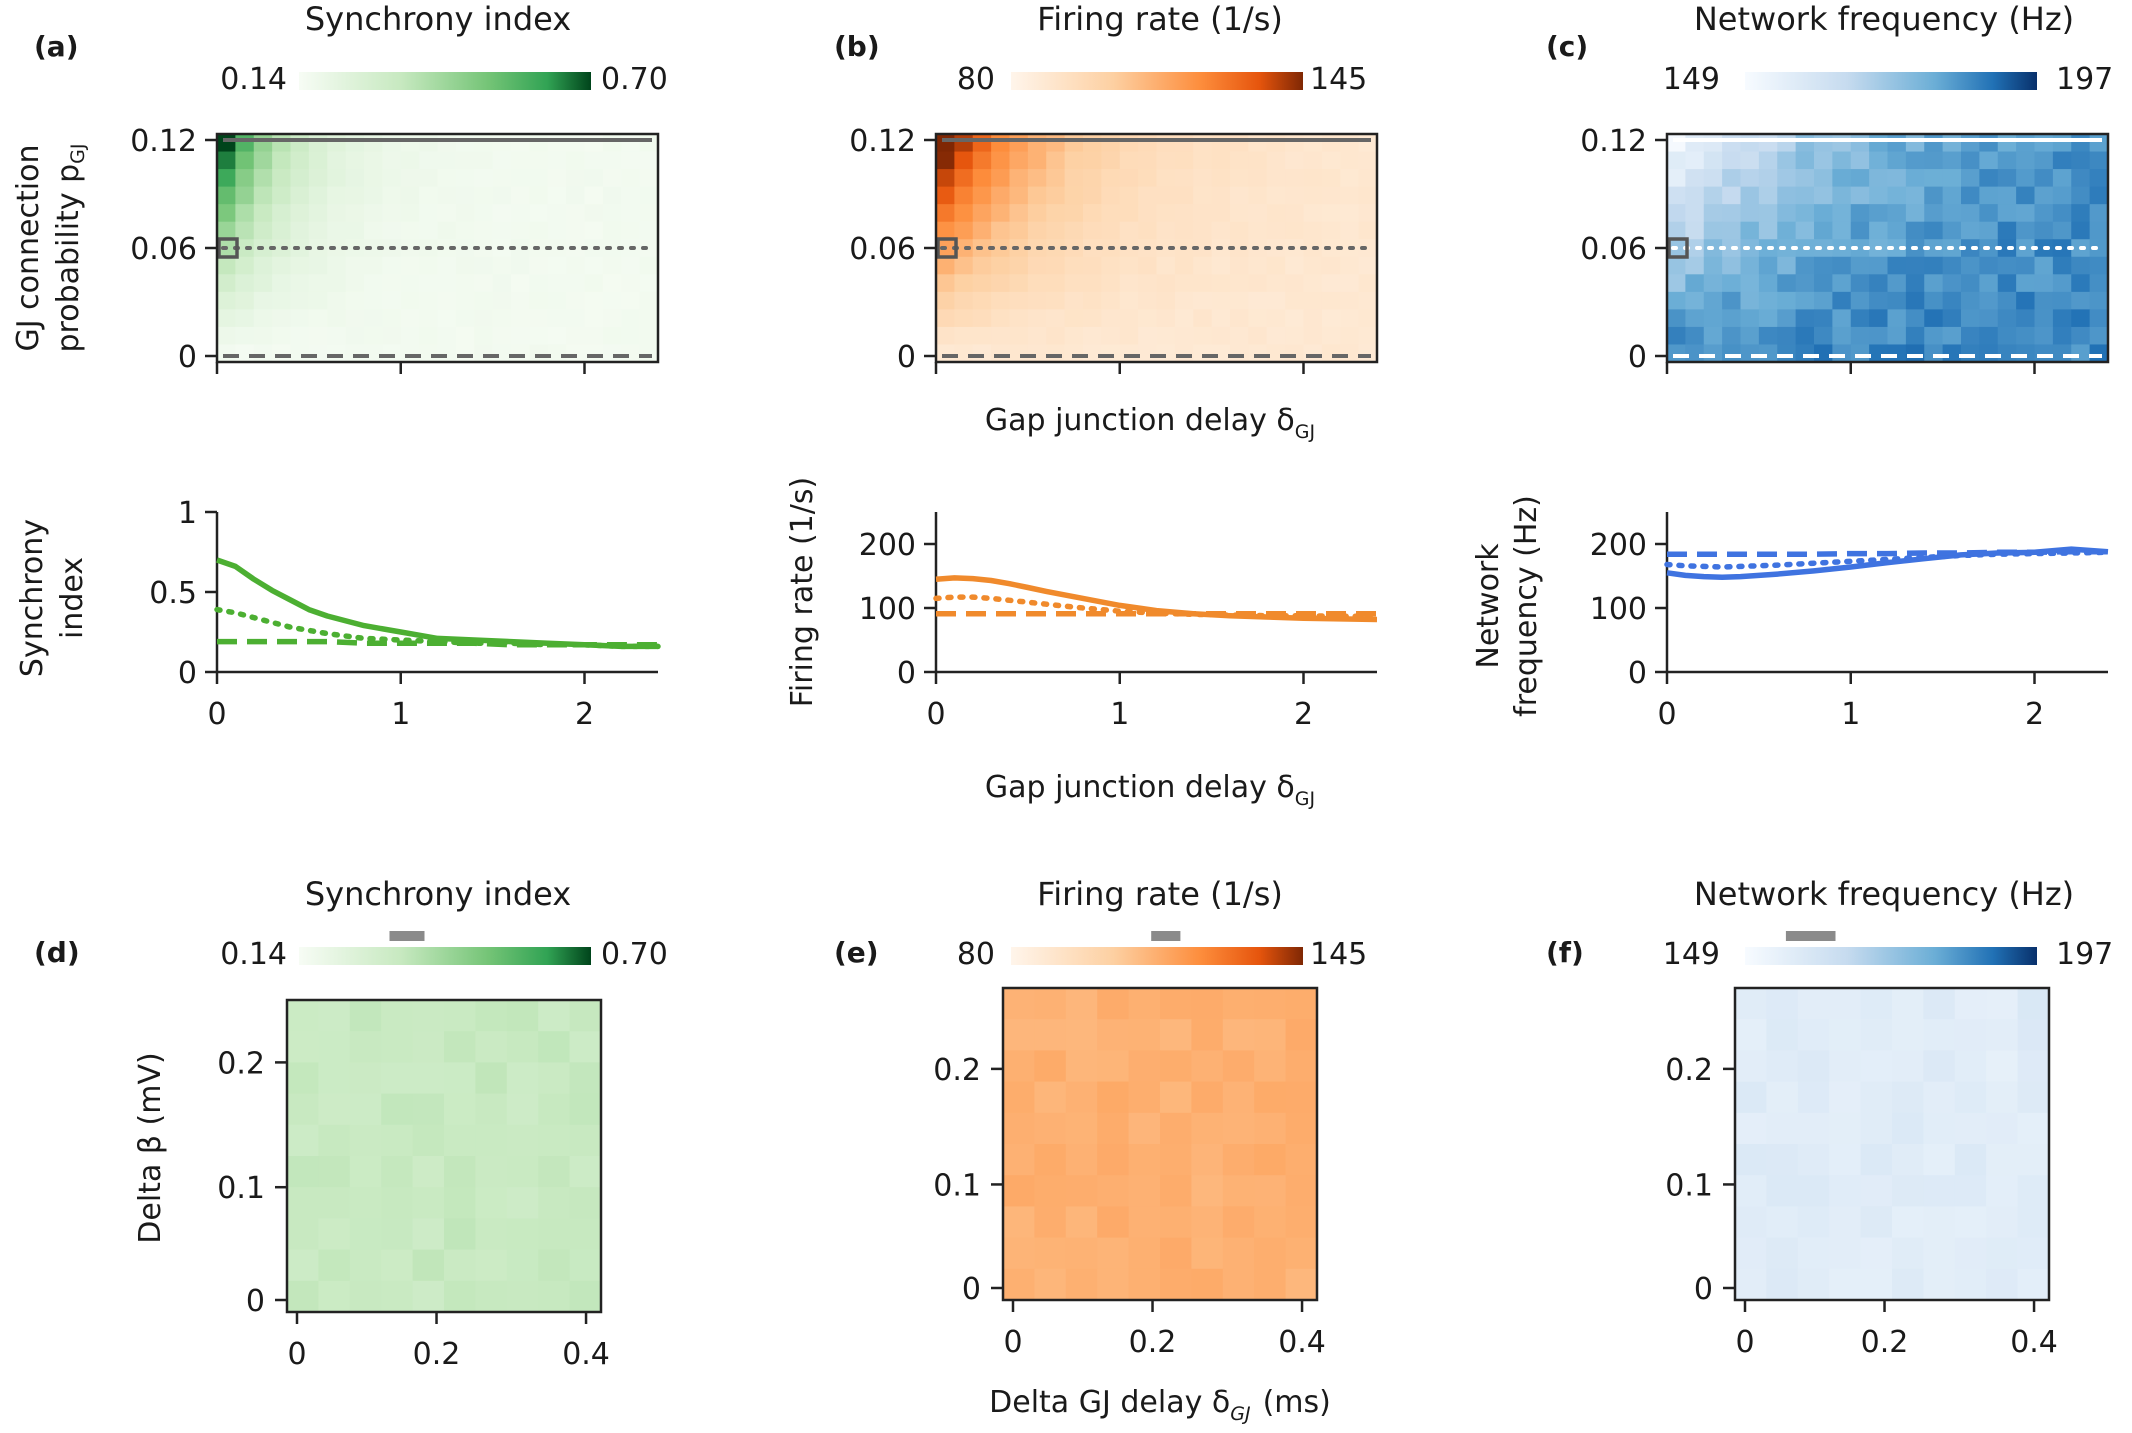 This screenshot has height=1433, width=2132. Describe the element at coordinates (1119, 622) in the screenshot. I see `lineplot-b: 0 100 200 0 1 2` at that location.